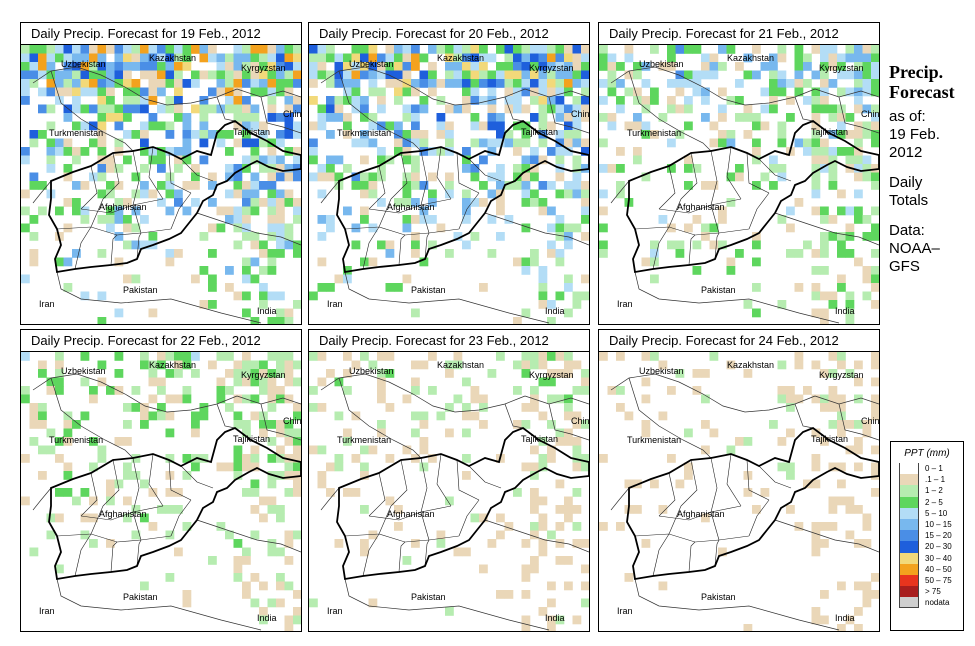  Describe the element at coordinates (830, 439) in the screenshot. I see `country-label-tajikistan: Tajikistan` at that location.